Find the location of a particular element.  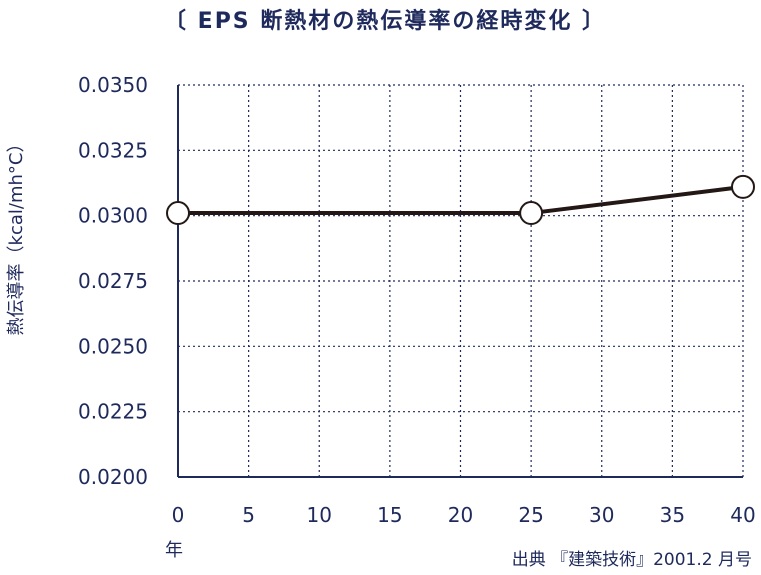

x-axis-unit: 年 is located at coordinates (174, 550).